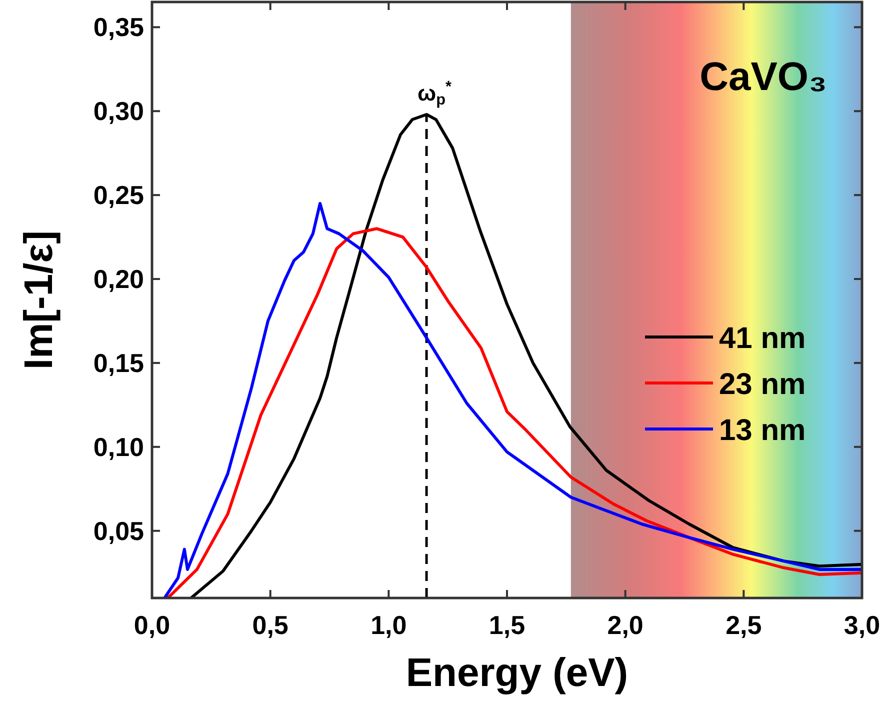 Image resolution: width=888 pixels, height=701 pixels. I want to click on x-tick-label: 2,0, so click(625, 625).